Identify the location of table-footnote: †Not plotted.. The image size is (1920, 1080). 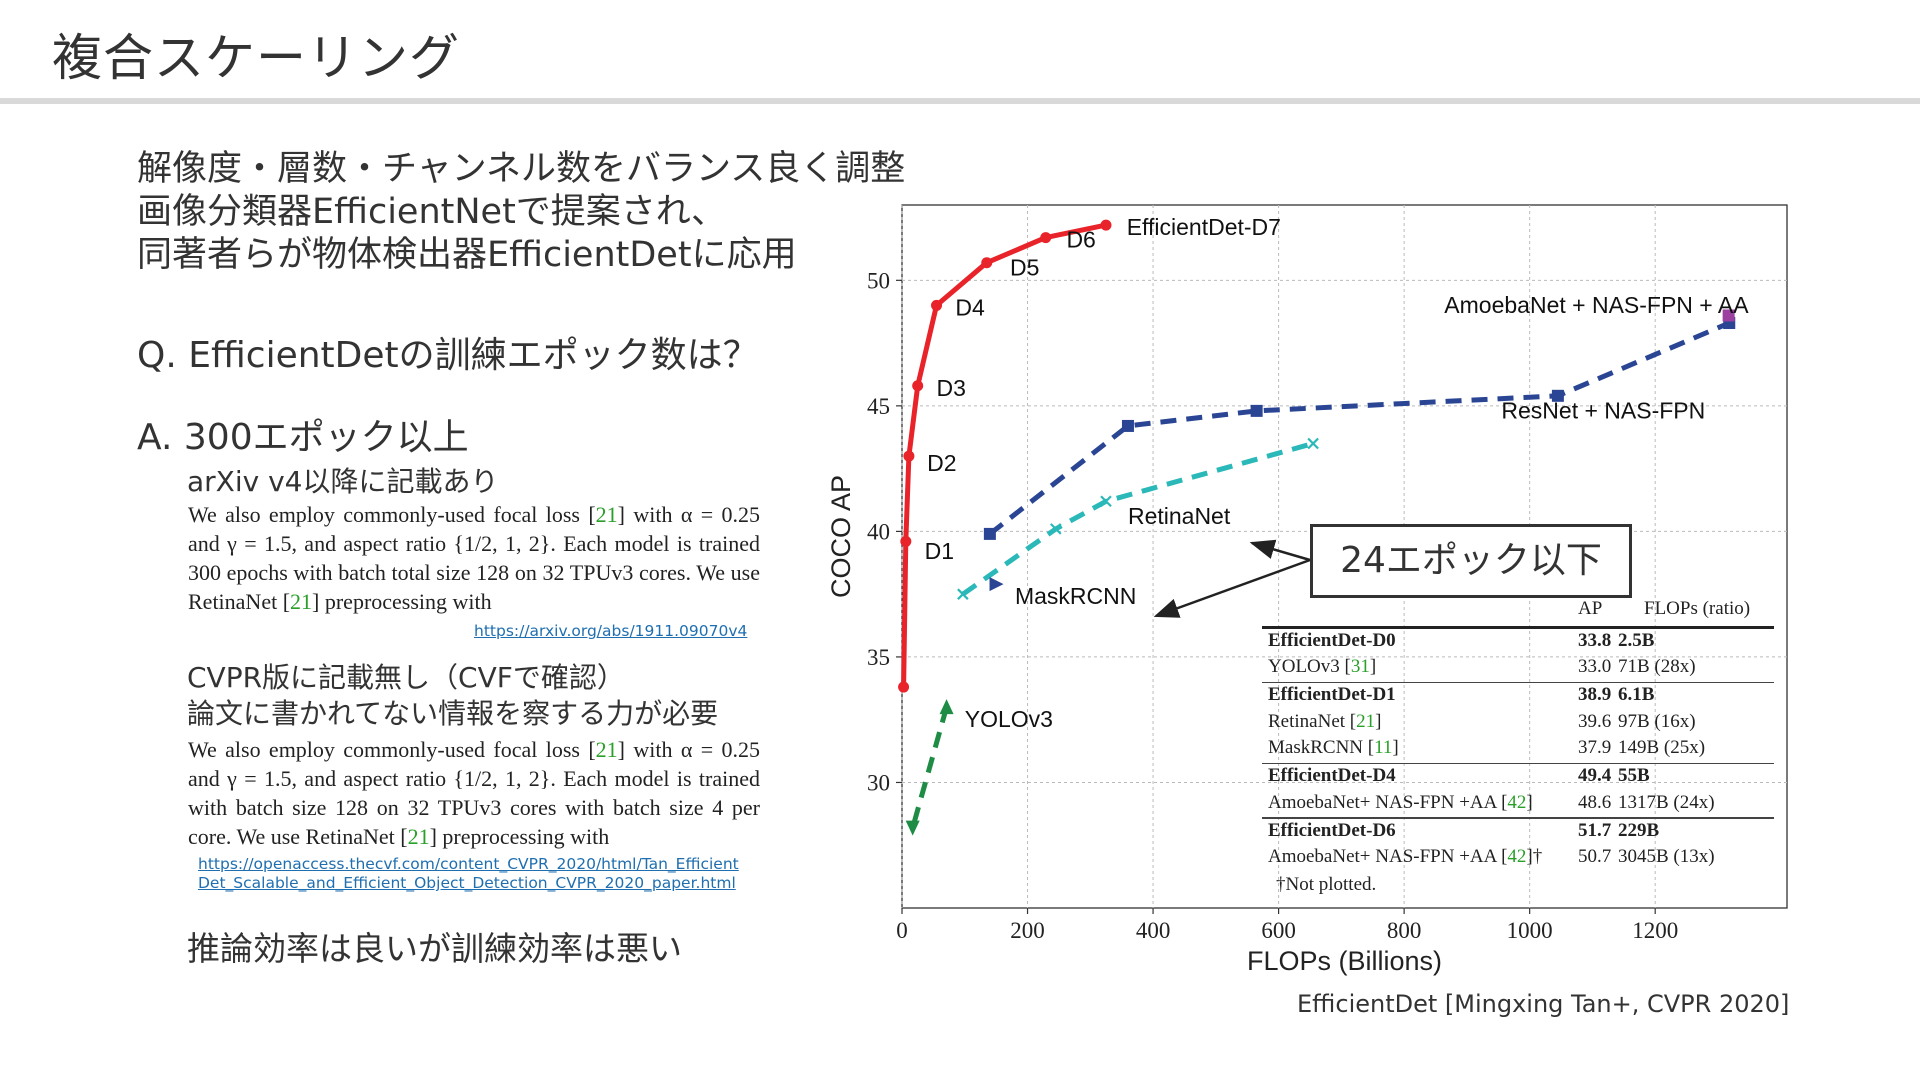
(1518, 885).